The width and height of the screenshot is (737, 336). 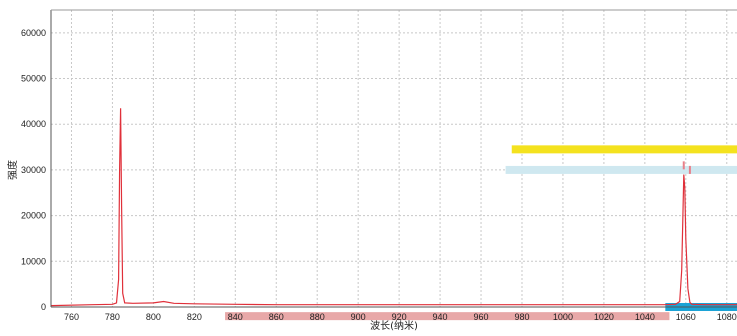 What do you see at coordinates (358, 317) in the screenshot?
I see `x-tick-label: 900` at bounding box center [358, 317].